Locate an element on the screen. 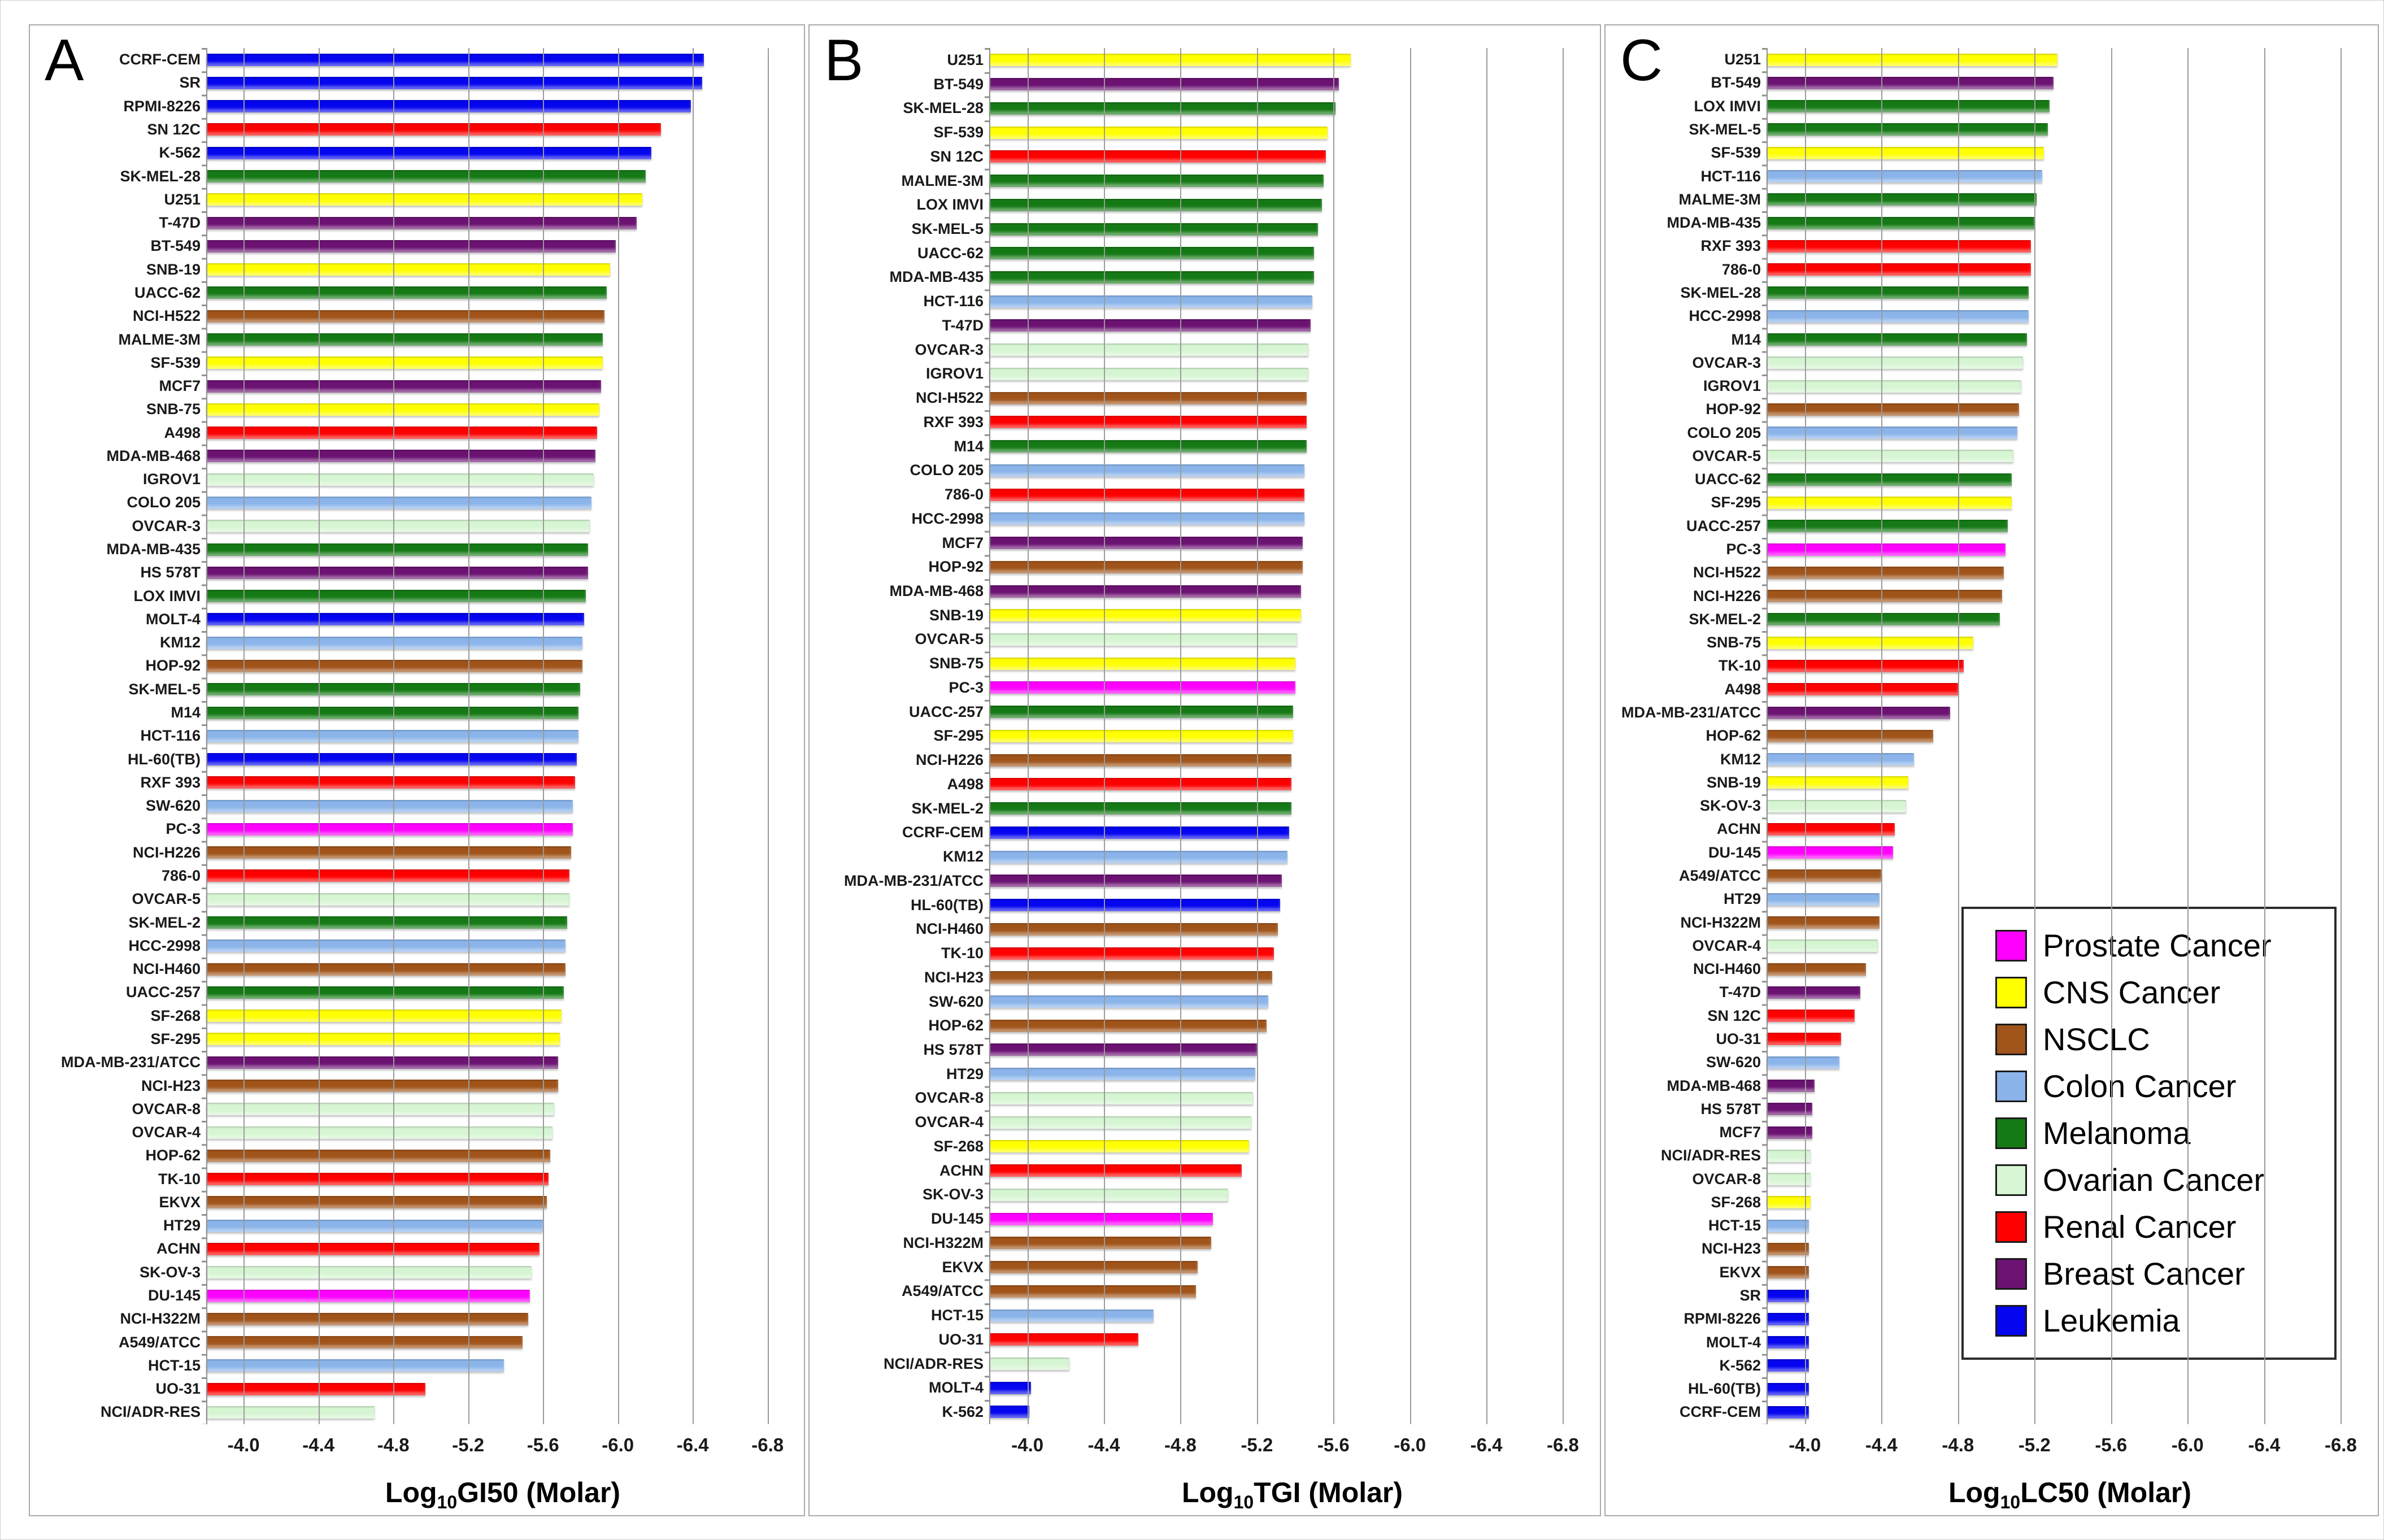  cell-line-label: OVCAR-3 is located at coordinates (949, 350).